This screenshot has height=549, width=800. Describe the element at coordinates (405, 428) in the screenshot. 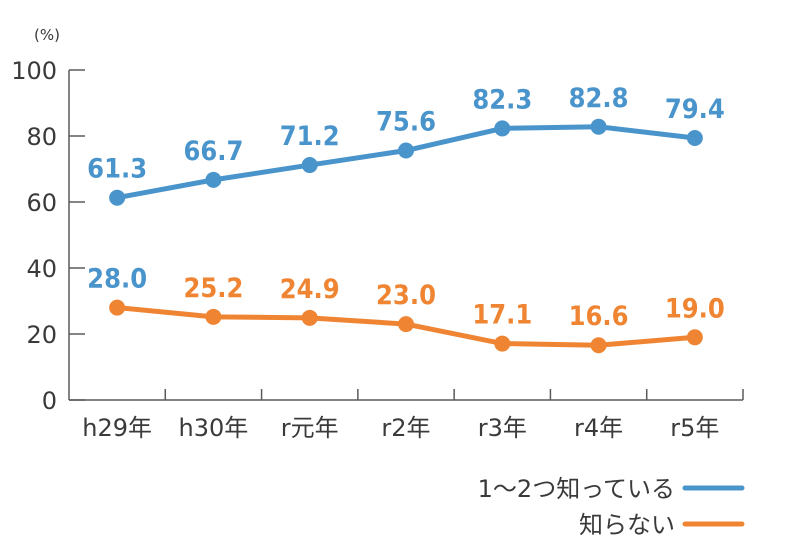

I see `x-tick-label: r2年` at that location.